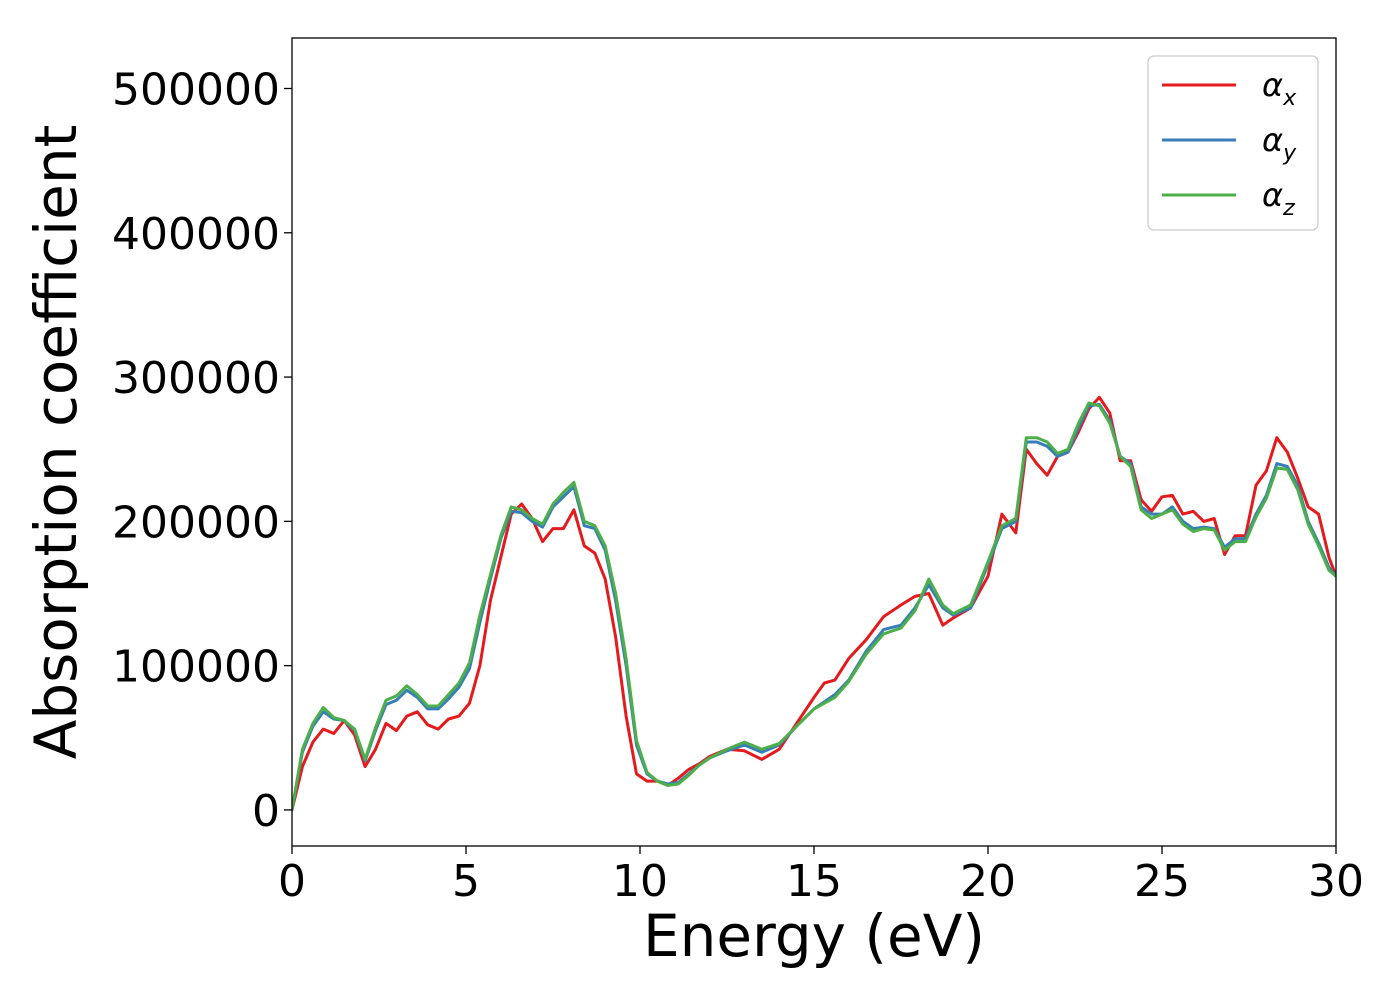  Describe the element at coordinates (196, 378) in the screenshot. I see `y-tick-label: 300000` at that location.